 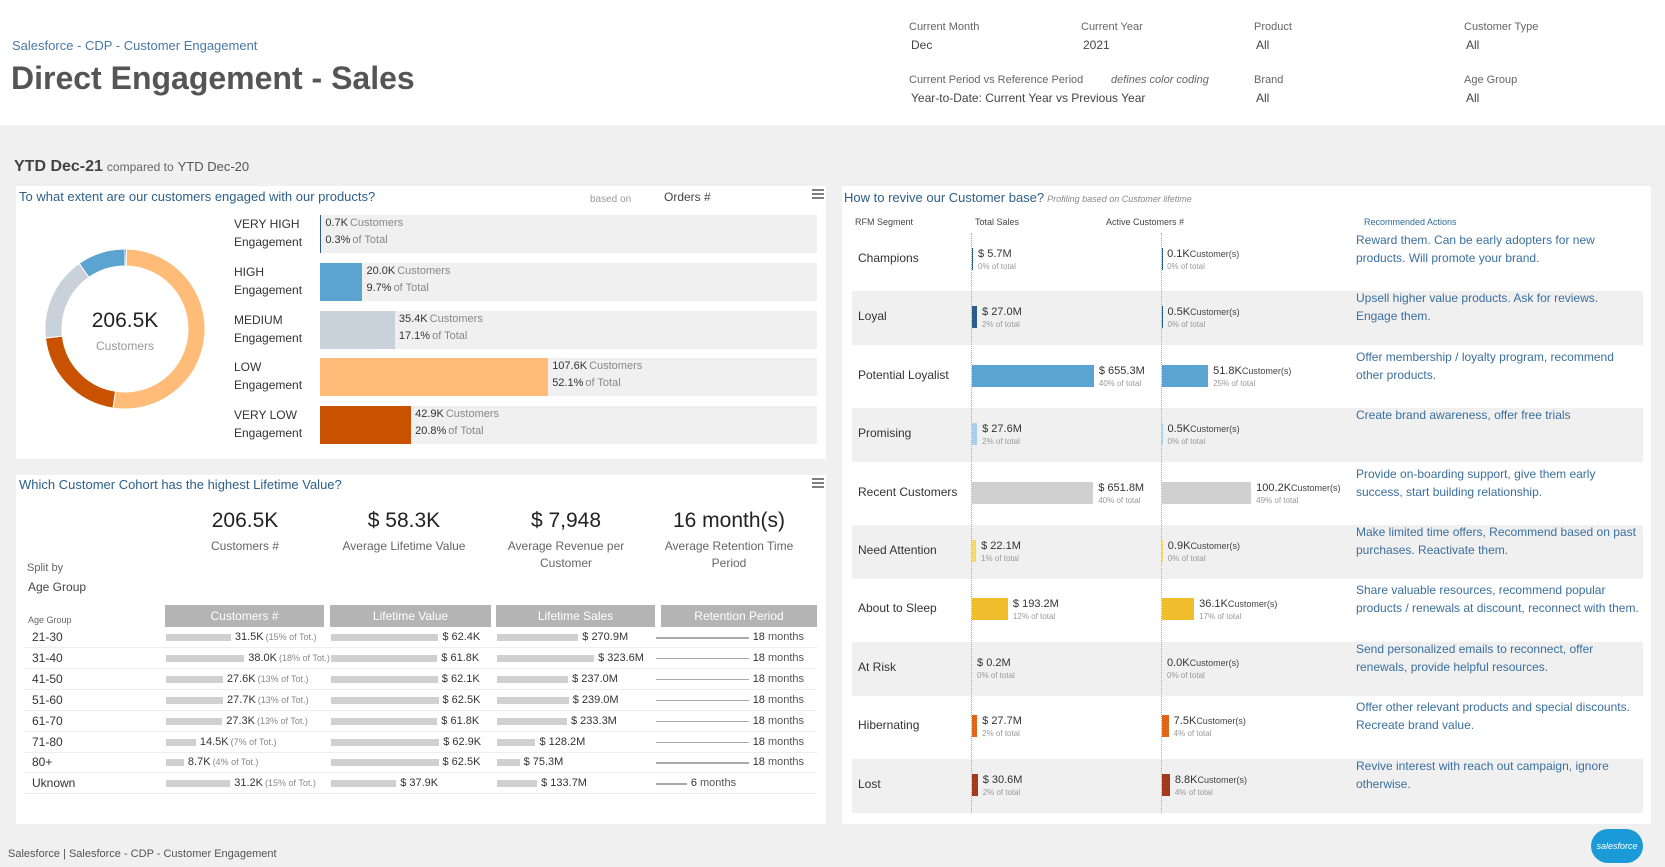 I want to click on filter-value: 2021, so click(x=1096, y=45).